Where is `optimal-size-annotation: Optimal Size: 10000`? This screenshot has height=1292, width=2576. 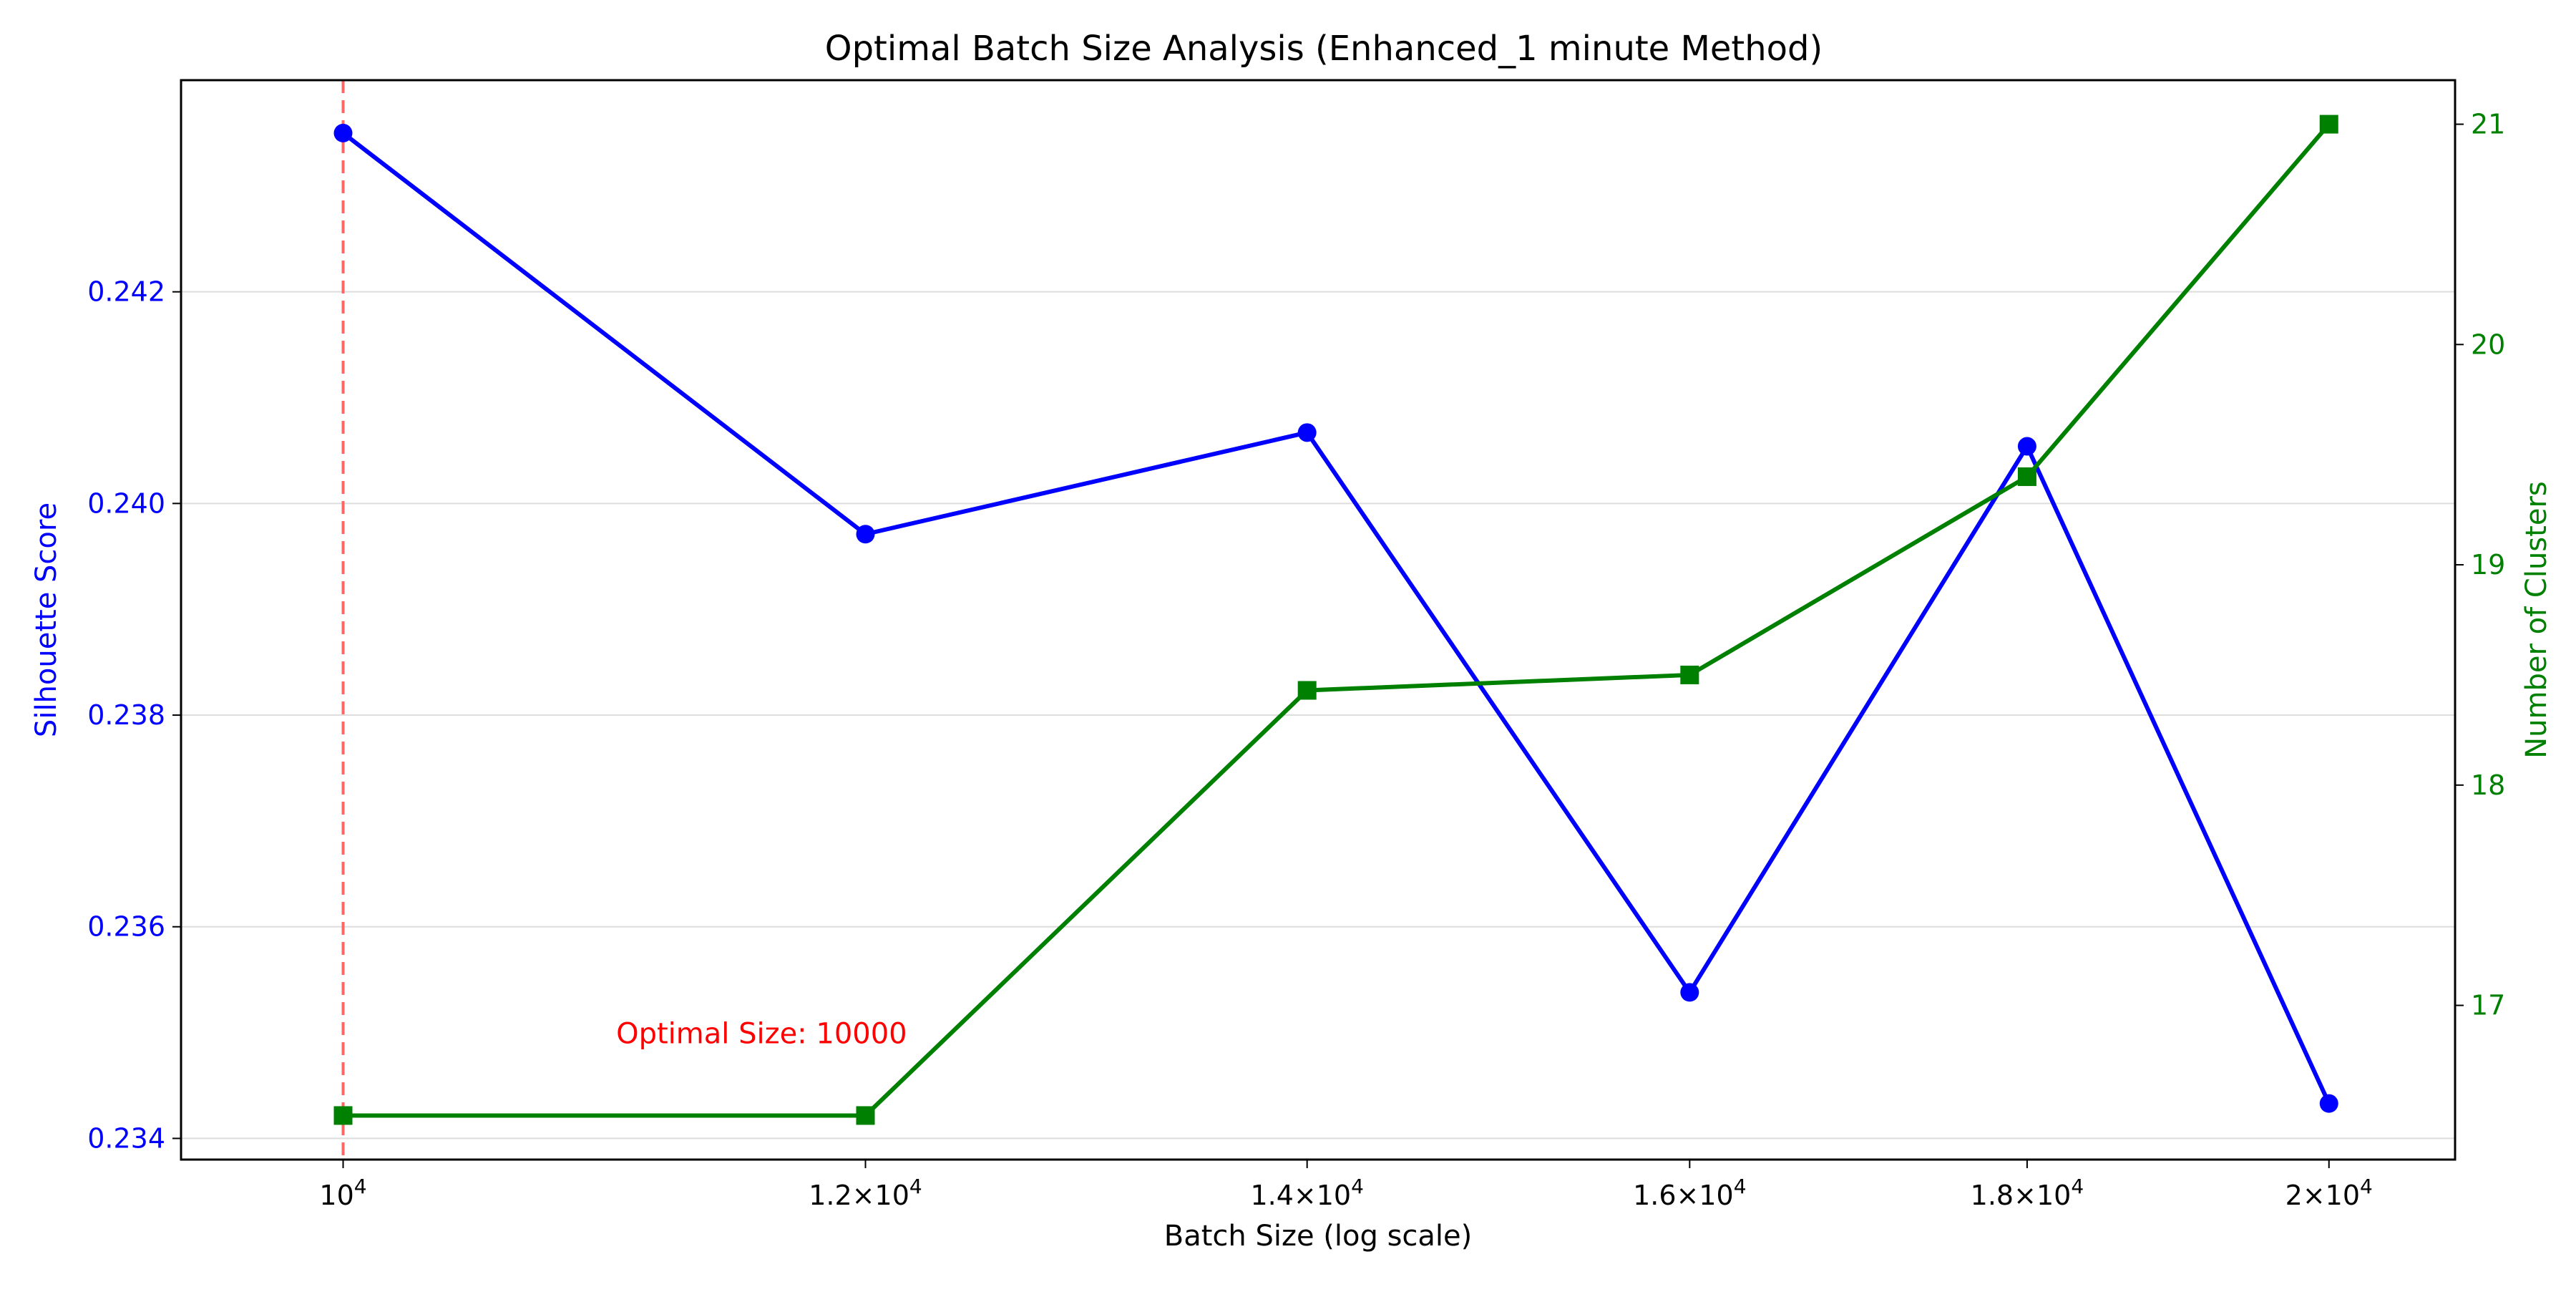
optimal-size-annotation: Optimal Size: 10000 is located at coordinates (761, 1033).